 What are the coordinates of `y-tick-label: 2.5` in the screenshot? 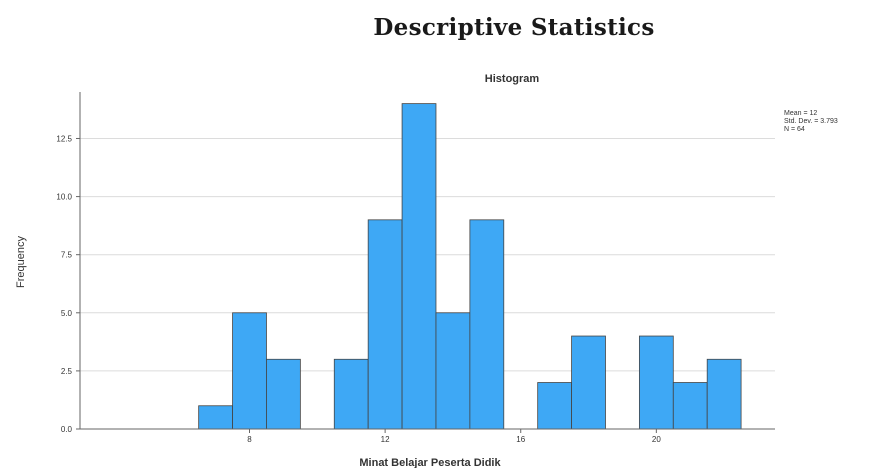 It's located at (67, 371).